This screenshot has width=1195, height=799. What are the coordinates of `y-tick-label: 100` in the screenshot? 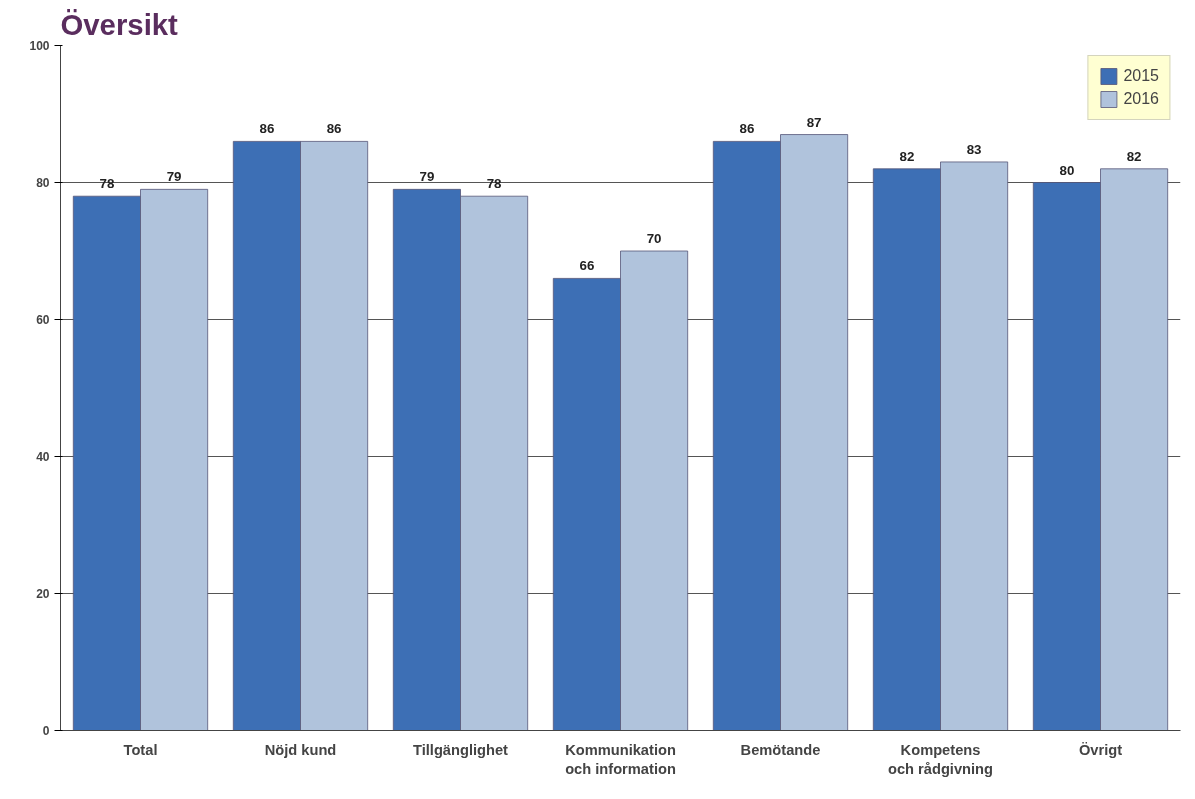 It's located at (39, 46).